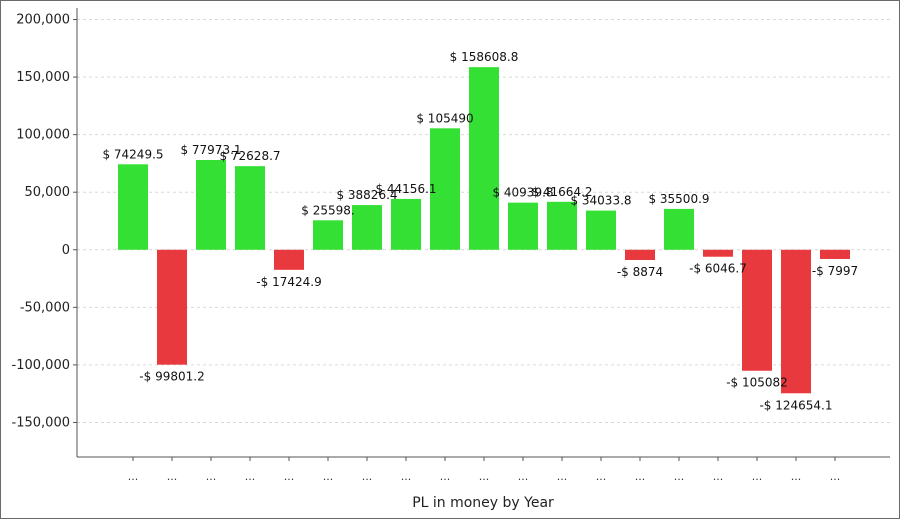  What do you see at coordinates (43, 135) in the screenshot?
I see `y-tick-label: 100,000` at bounding box center [43, 135].